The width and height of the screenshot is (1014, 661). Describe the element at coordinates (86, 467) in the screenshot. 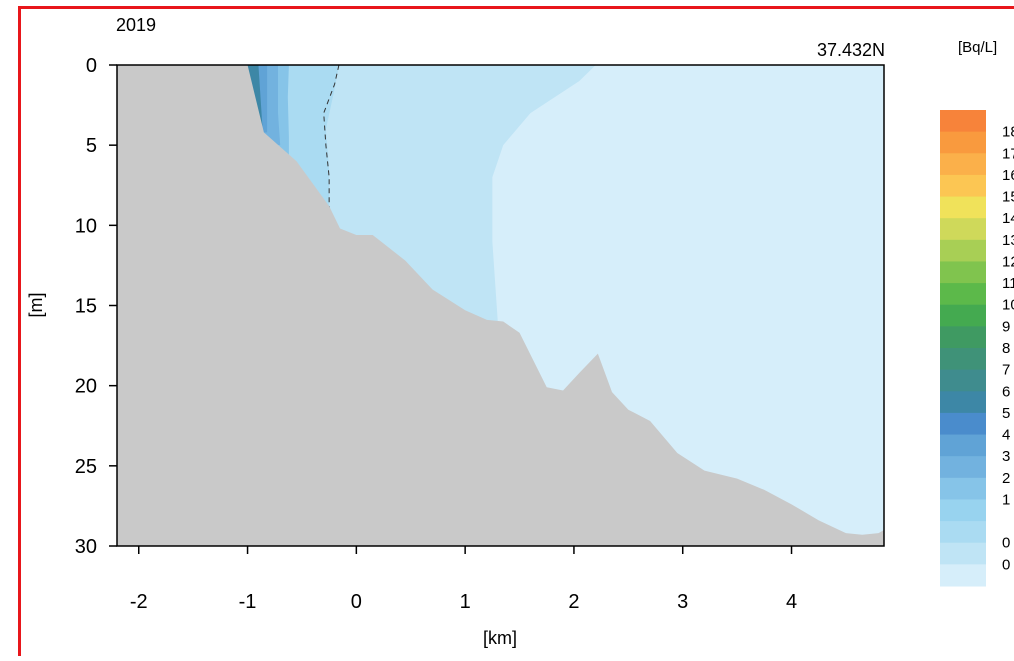

I see `y-tick-label: 25` at that location.